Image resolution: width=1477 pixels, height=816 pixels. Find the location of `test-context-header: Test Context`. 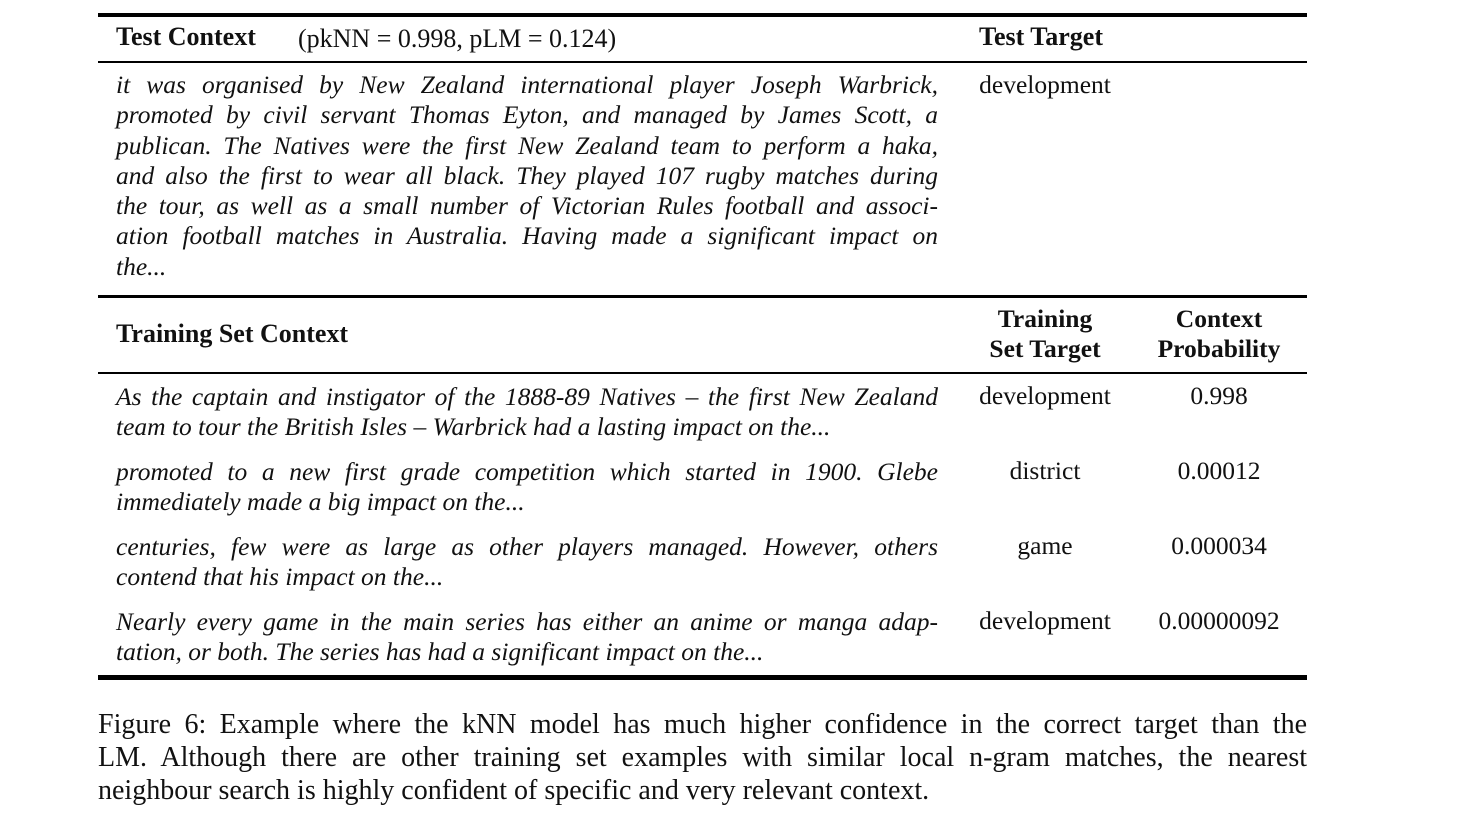

test-context-header: Test Context is located at coordinates (186, 36).